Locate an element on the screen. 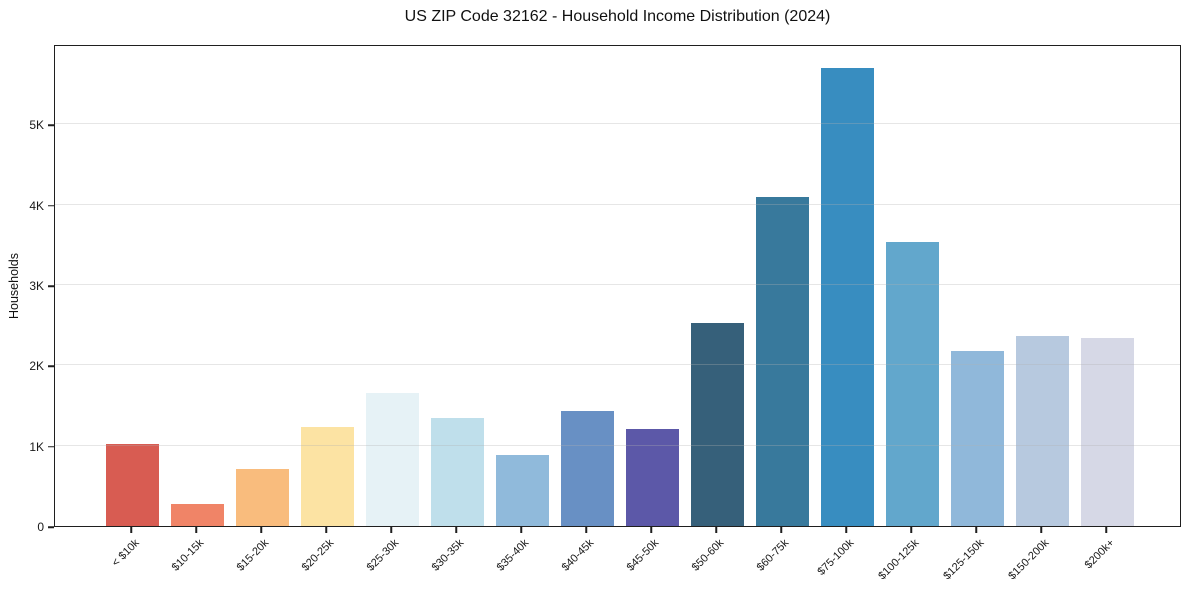  y-tick-label-0: 0 is located at coordinates (40, 527).